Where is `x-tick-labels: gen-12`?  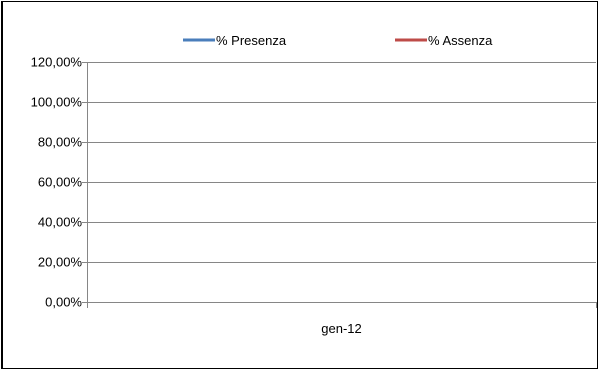
x-tick-labels: gen-12 is located at coordinates (341, 328).